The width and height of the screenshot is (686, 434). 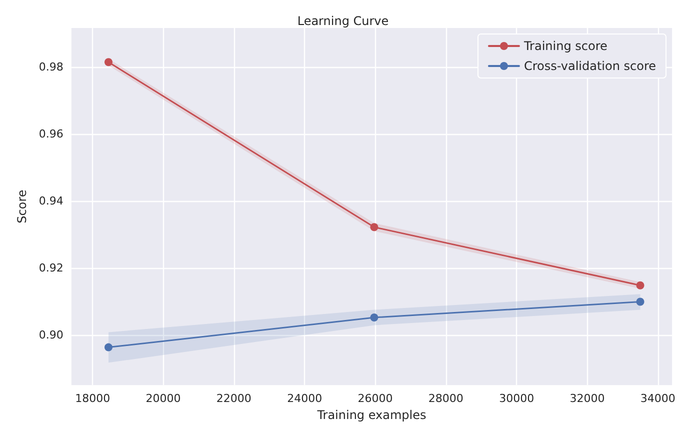 What do you see at coordinates (163, 399) in the screenshot?
I see `x-tick-label: 20000` at bounding box center [163, 399].